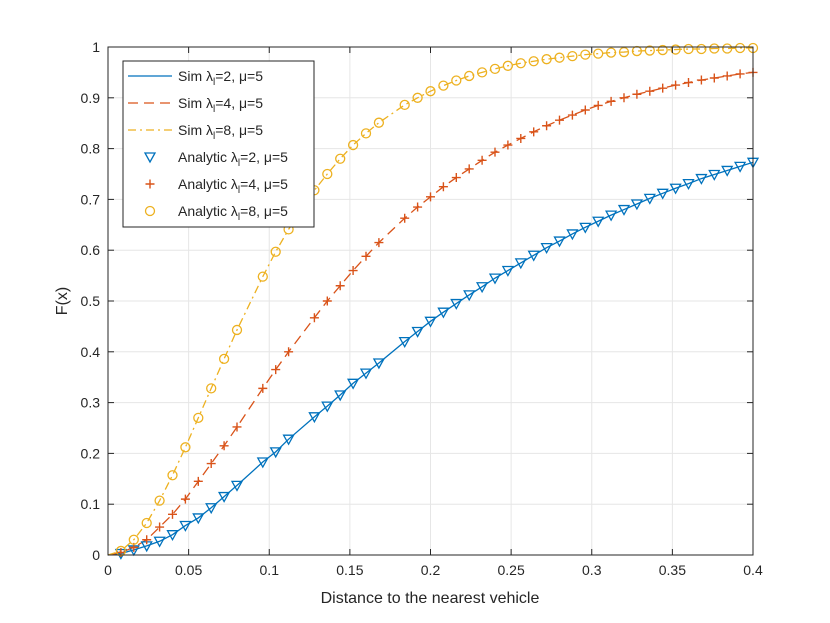 The width and height of the screenshot is (830, 623). I want to click on x-tick-label: 0.4, so click(753, 570).